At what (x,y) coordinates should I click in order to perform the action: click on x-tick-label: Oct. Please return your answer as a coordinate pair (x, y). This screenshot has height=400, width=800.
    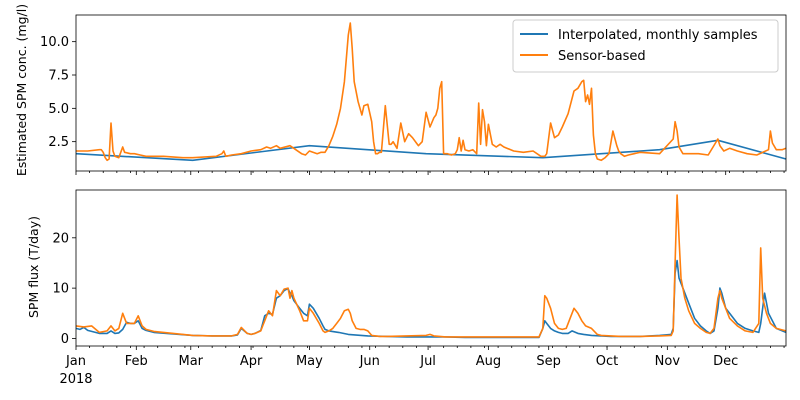
    Looking at the image, I should click on (607, 361).